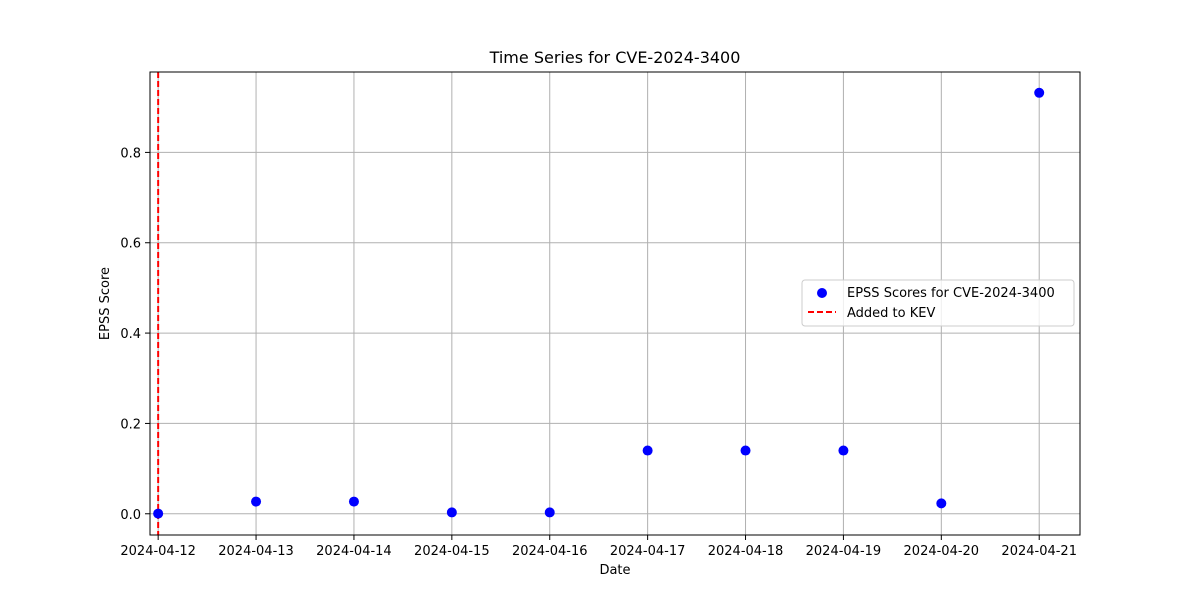 The height and width of the screenshot is (600, 1200). Describe the element at coordinates (942, 551) in the screenshot. I see `x-tick-label: 2024-04-20` at that location.